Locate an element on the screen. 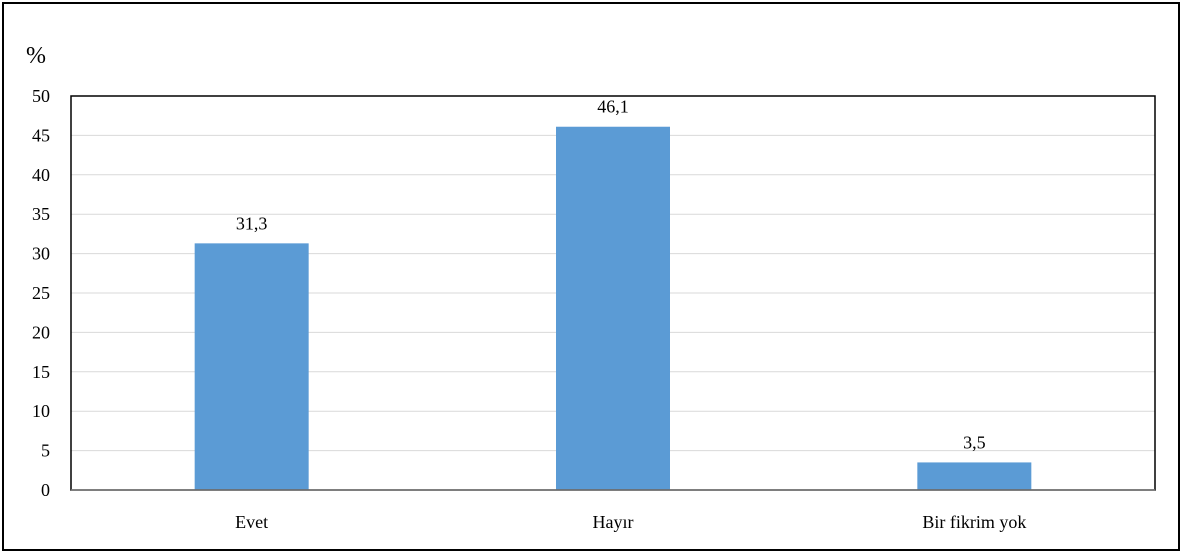  y-tick-label: 40 is located at coordinates (41, 175).